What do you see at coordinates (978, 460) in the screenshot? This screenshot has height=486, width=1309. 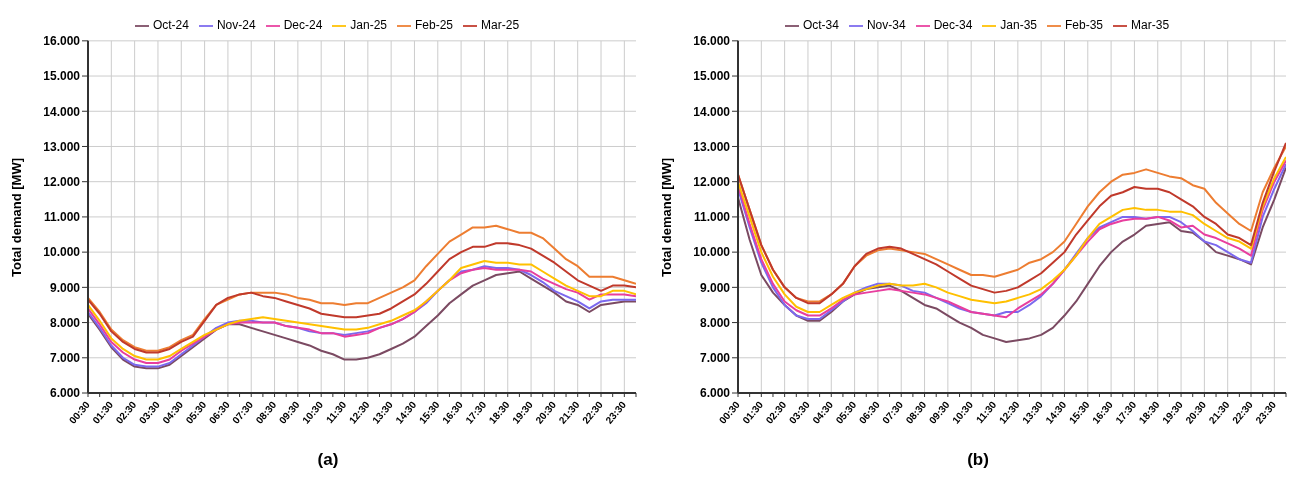 I see `text: (b)` at bounding box center [978, 460].